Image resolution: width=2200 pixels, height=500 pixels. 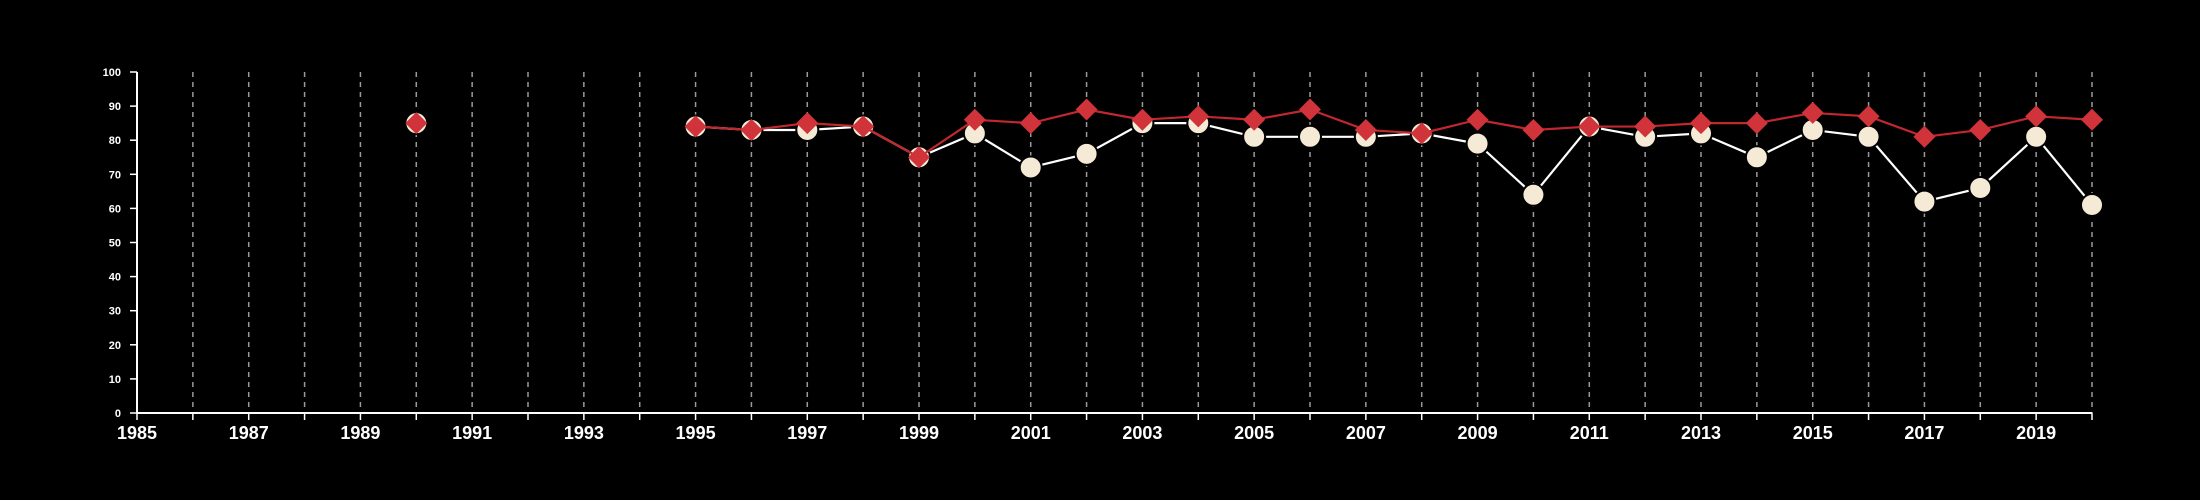 I want to click on x-tick-label: 2019, so click(x=2036, y=433).